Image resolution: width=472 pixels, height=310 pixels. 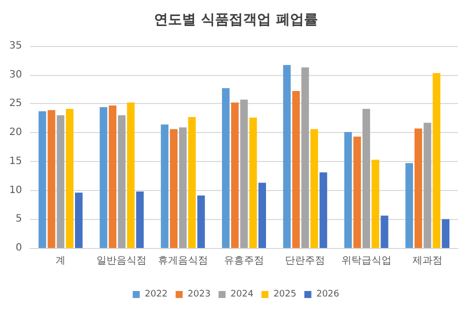 What do you see at coordinates (15, 190) in the screenshot?
I see `y-tick-label: 10` at bounding box center [15, 190].